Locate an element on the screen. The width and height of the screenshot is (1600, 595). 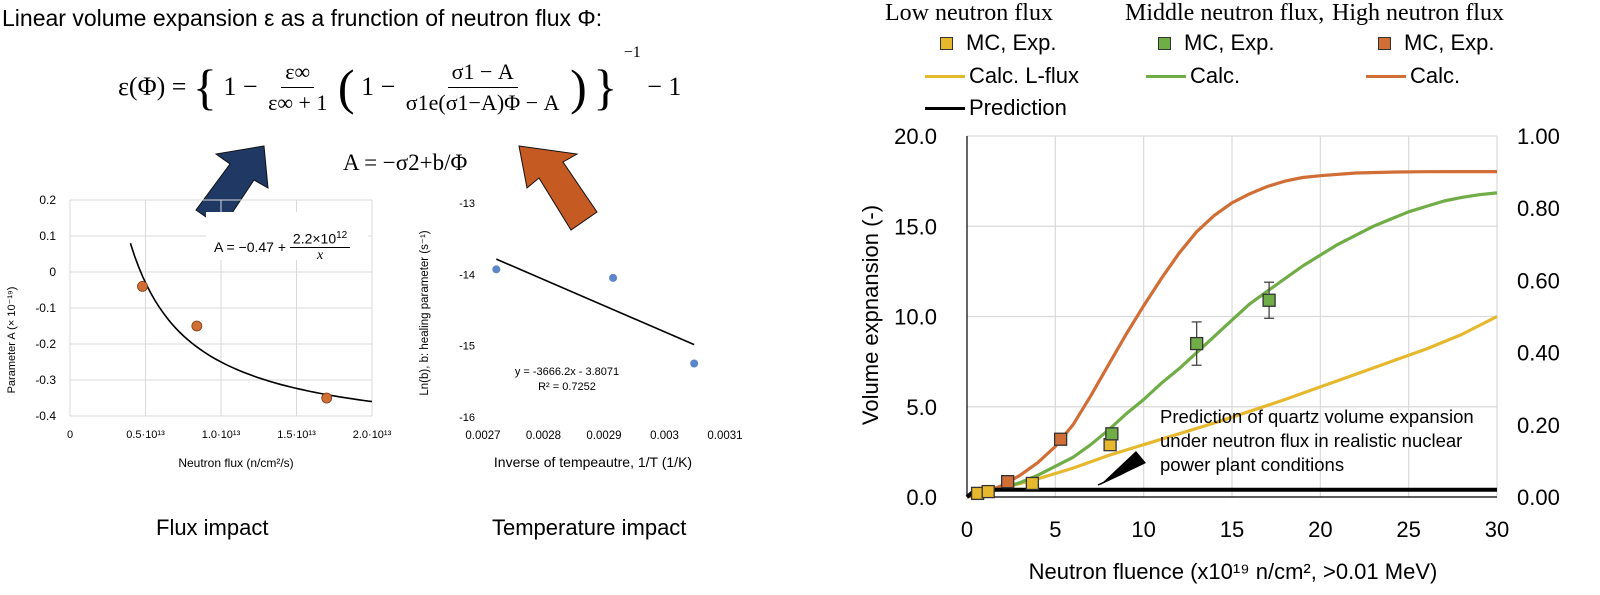
main-y2-tick-label: 0.80 is located at coordinates (1538, 208).